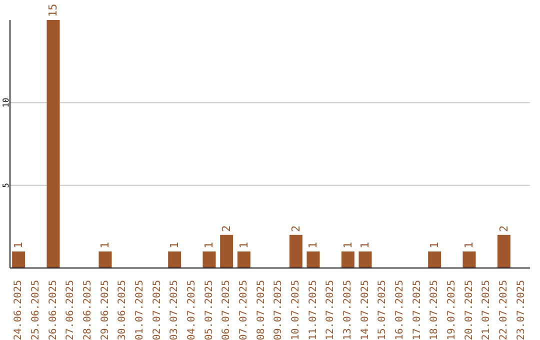  What do you see at coordinates (6, 103) in the screenshot?
I see `y-tick-label: 10` at bounding box center [6, 103].